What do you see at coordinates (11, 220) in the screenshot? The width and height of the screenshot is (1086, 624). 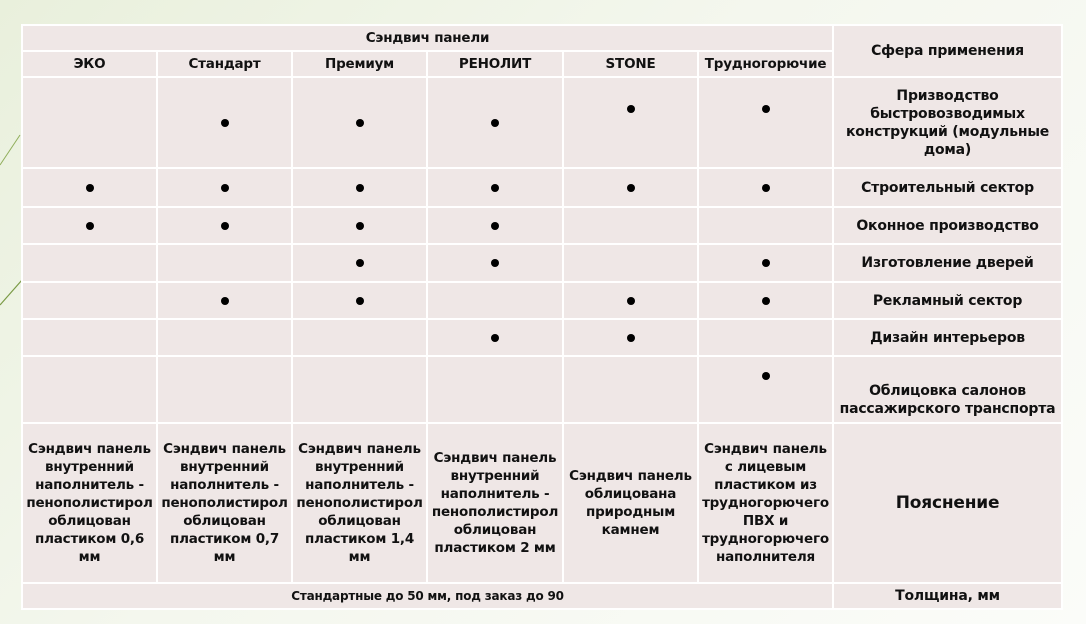 I see `decorative-lines` at bounding box center [11, 220].